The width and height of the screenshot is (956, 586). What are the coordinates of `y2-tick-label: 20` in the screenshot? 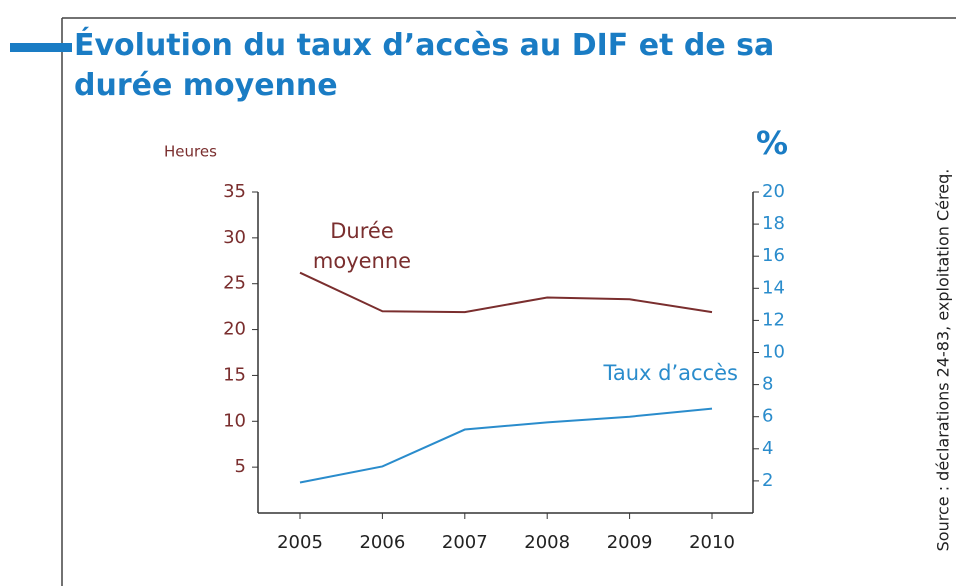 It's located at (773, 191).